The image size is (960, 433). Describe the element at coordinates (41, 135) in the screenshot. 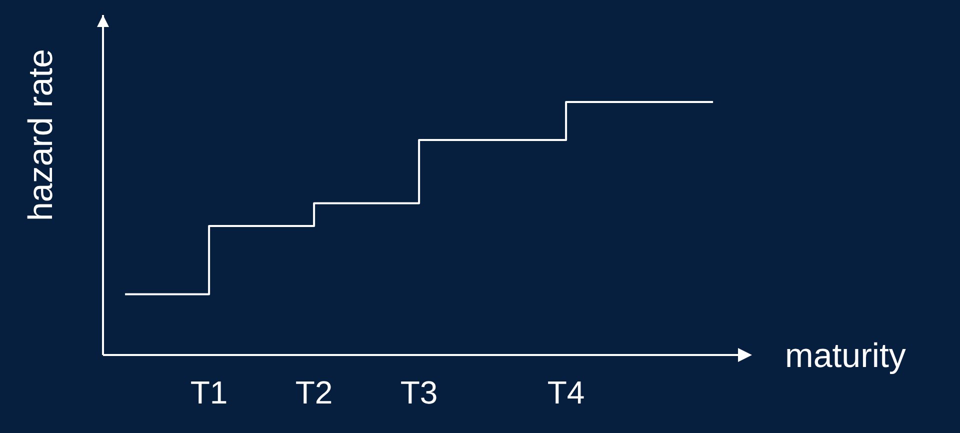

I see `y-axis-title: hazard rate` at that location.